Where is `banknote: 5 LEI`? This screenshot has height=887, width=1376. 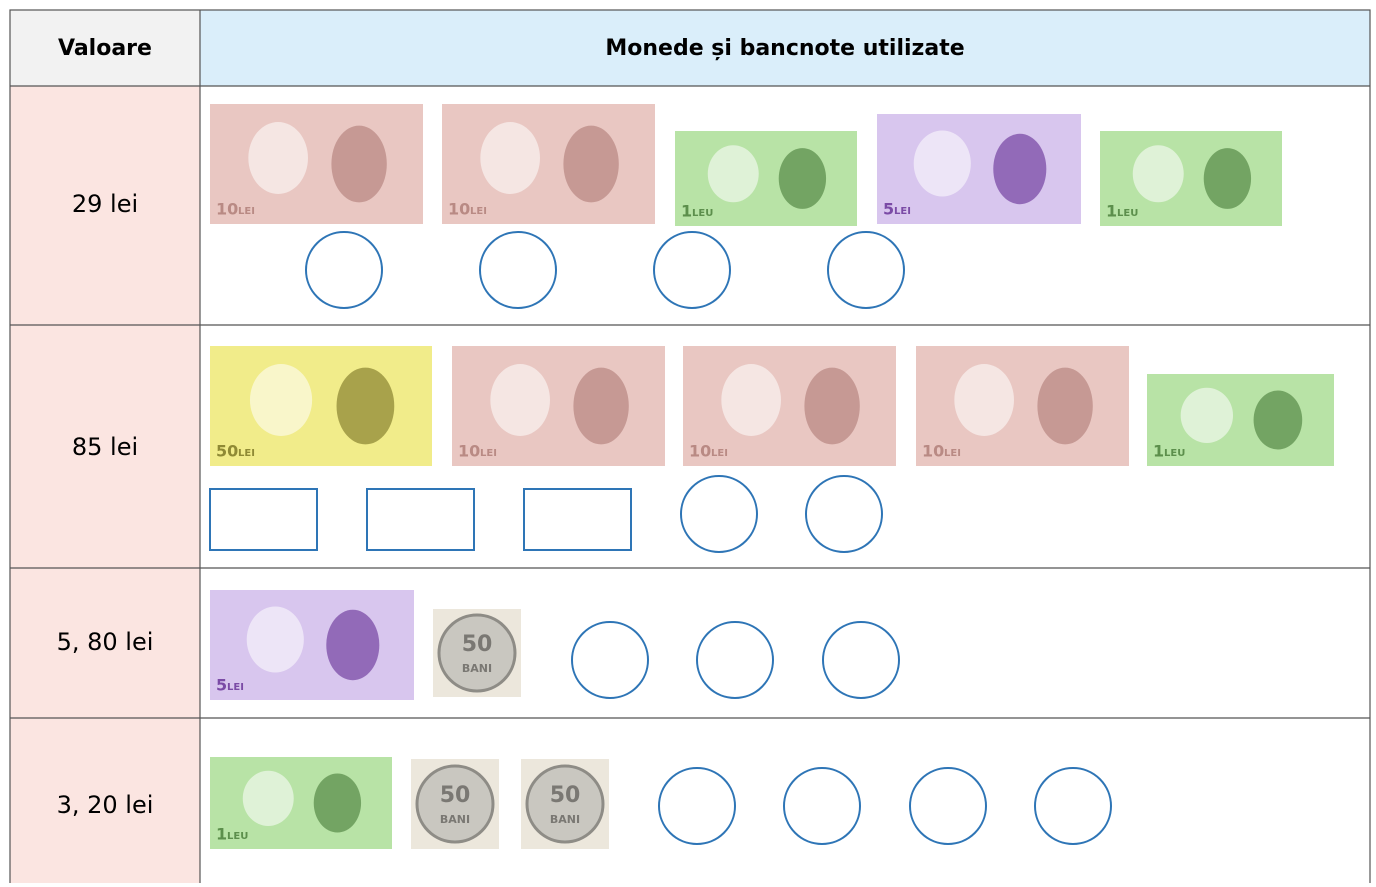
banknote: 5 LEI is located at coordinates (979, 169).